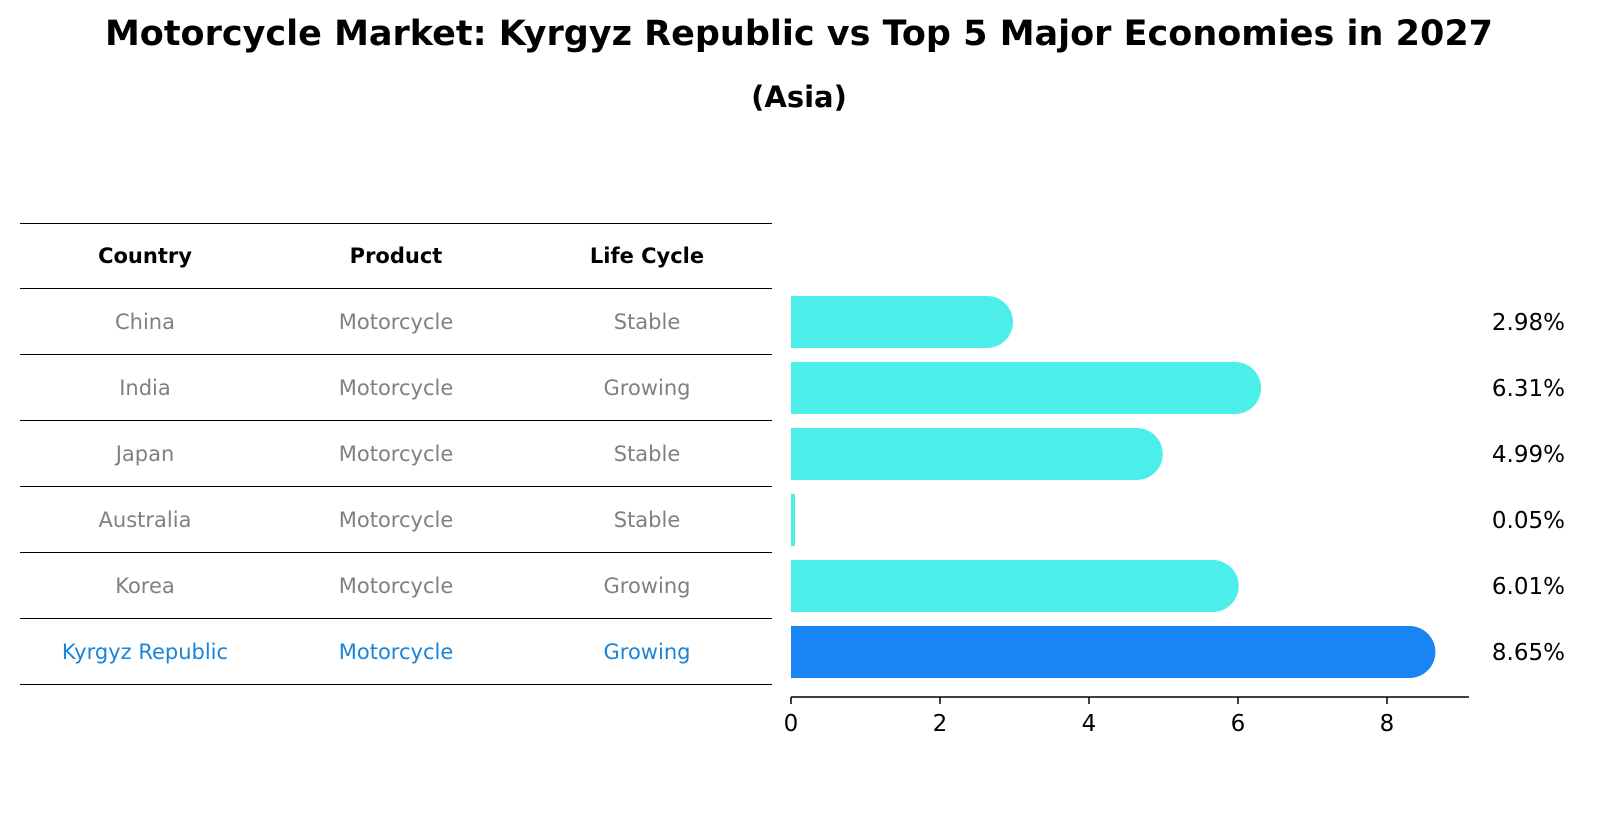  What do you see at coordinates (1113, 652) in the screenshot?
I see `bar-kyrgyz-republic` at bounding box center [1113, 652].